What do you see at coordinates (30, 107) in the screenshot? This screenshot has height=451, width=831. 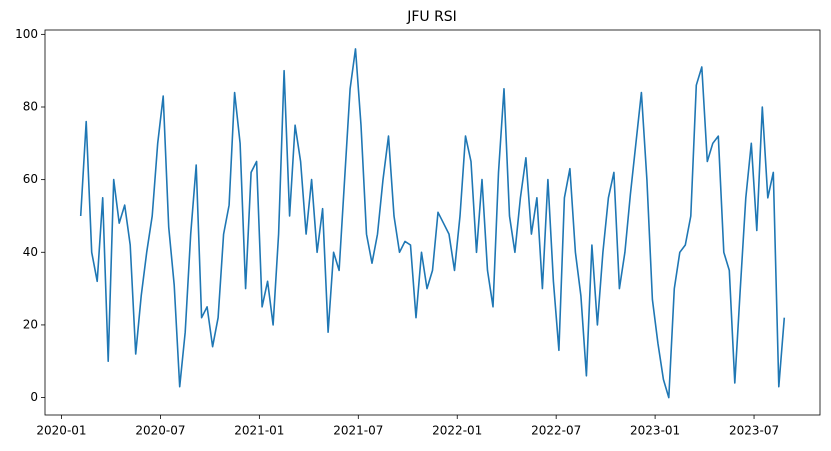 I see `y-tick-label: 80` at bounding box center [30, 107].